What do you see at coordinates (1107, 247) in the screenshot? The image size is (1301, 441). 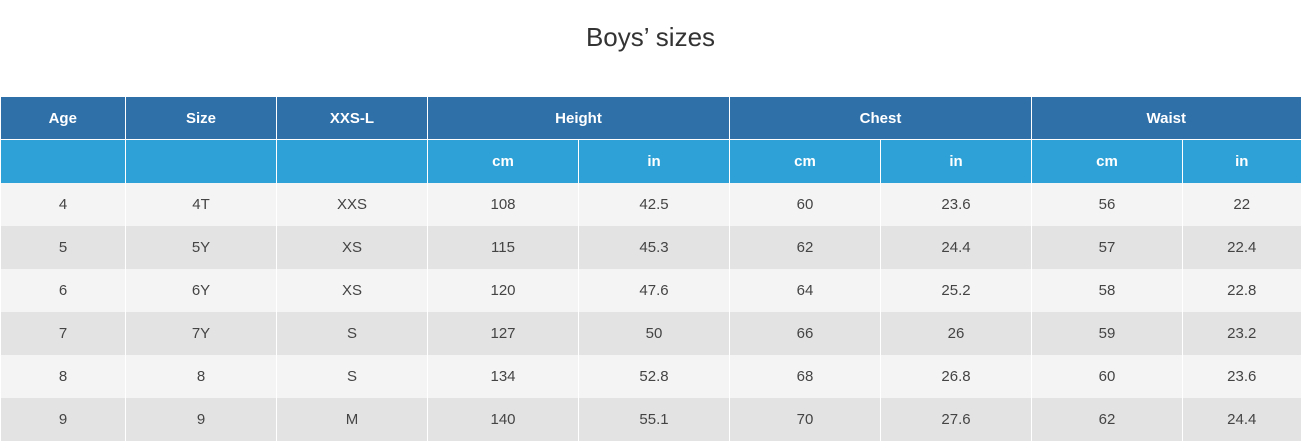 I see `cell: 57` at bounding box center [1107, 247].